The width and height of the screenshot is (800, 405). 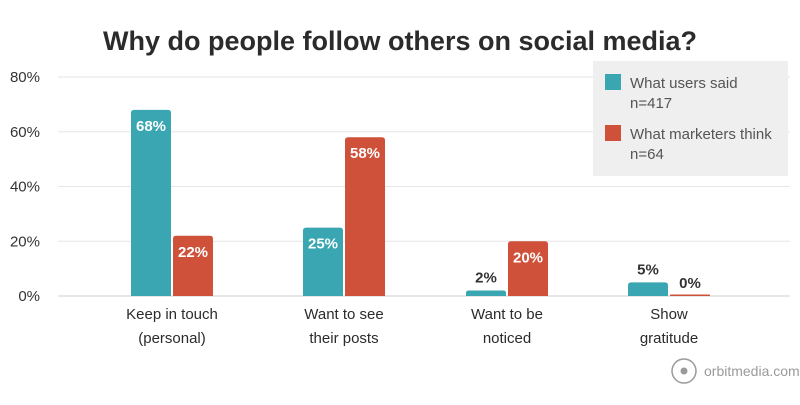 What do you see at coordinates (343, 326) in the screenshot?
I see `x-tick-label: Want to see their posts` at bounding box center [343, 326].